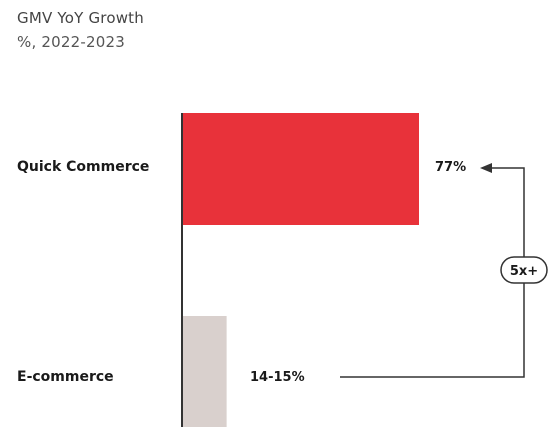  Describe the element at coordinates (277, 377) in the screenshot. I see `value-label-1: 14-15%` at that location.